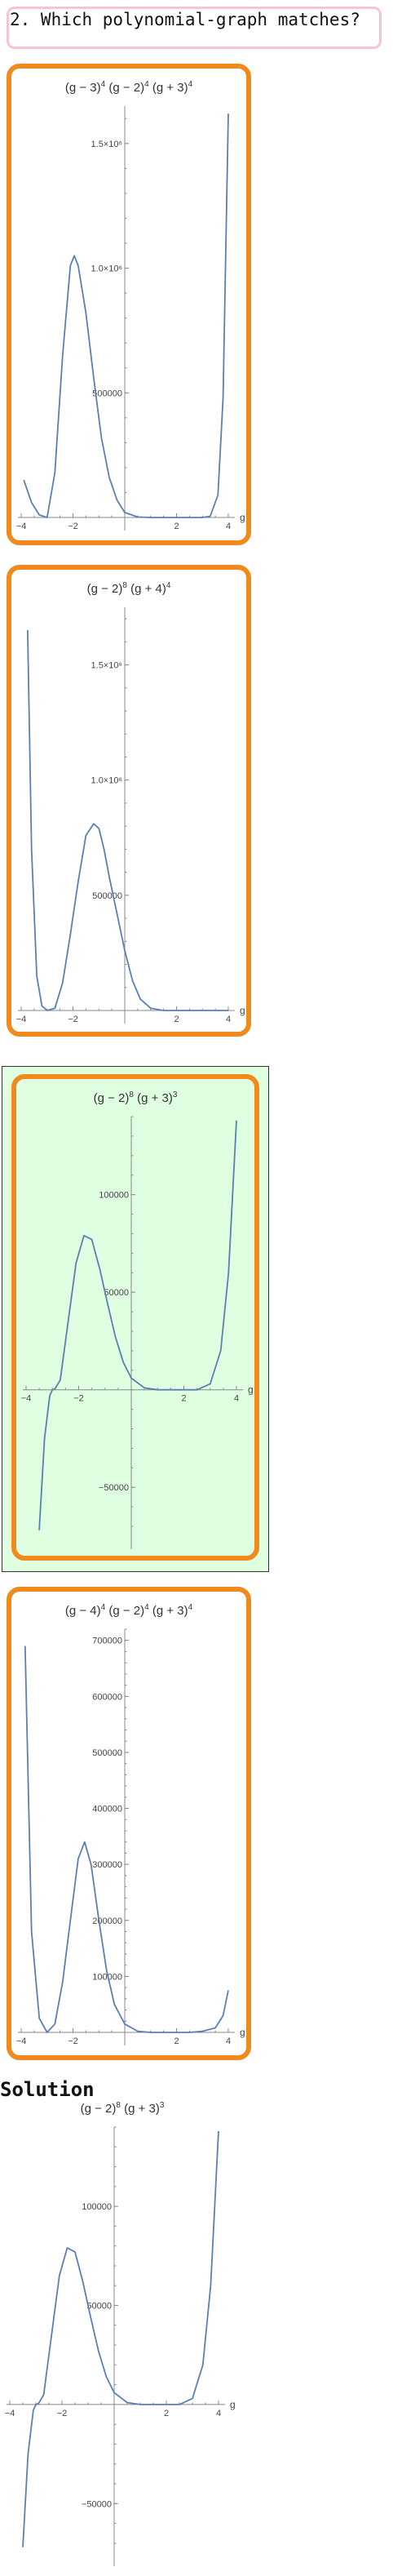  Describe the element at coordinates (128, 1610) in the screenshot. I see `option-4-title: (g − 4)4 (g − 2)4 (g + 3)4` at that location.